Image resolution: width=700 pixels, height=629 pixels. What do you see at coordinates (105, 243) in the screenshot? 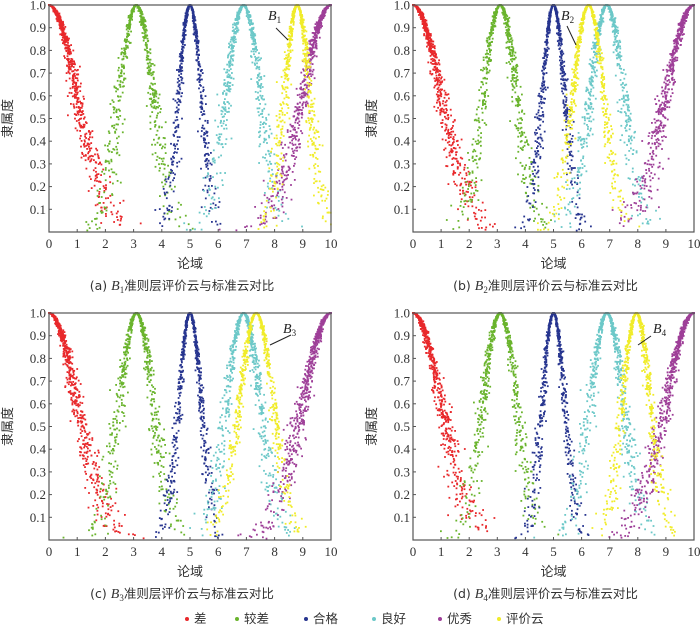
I see `x-tick-label: 2` at bounding box center [105, 243].